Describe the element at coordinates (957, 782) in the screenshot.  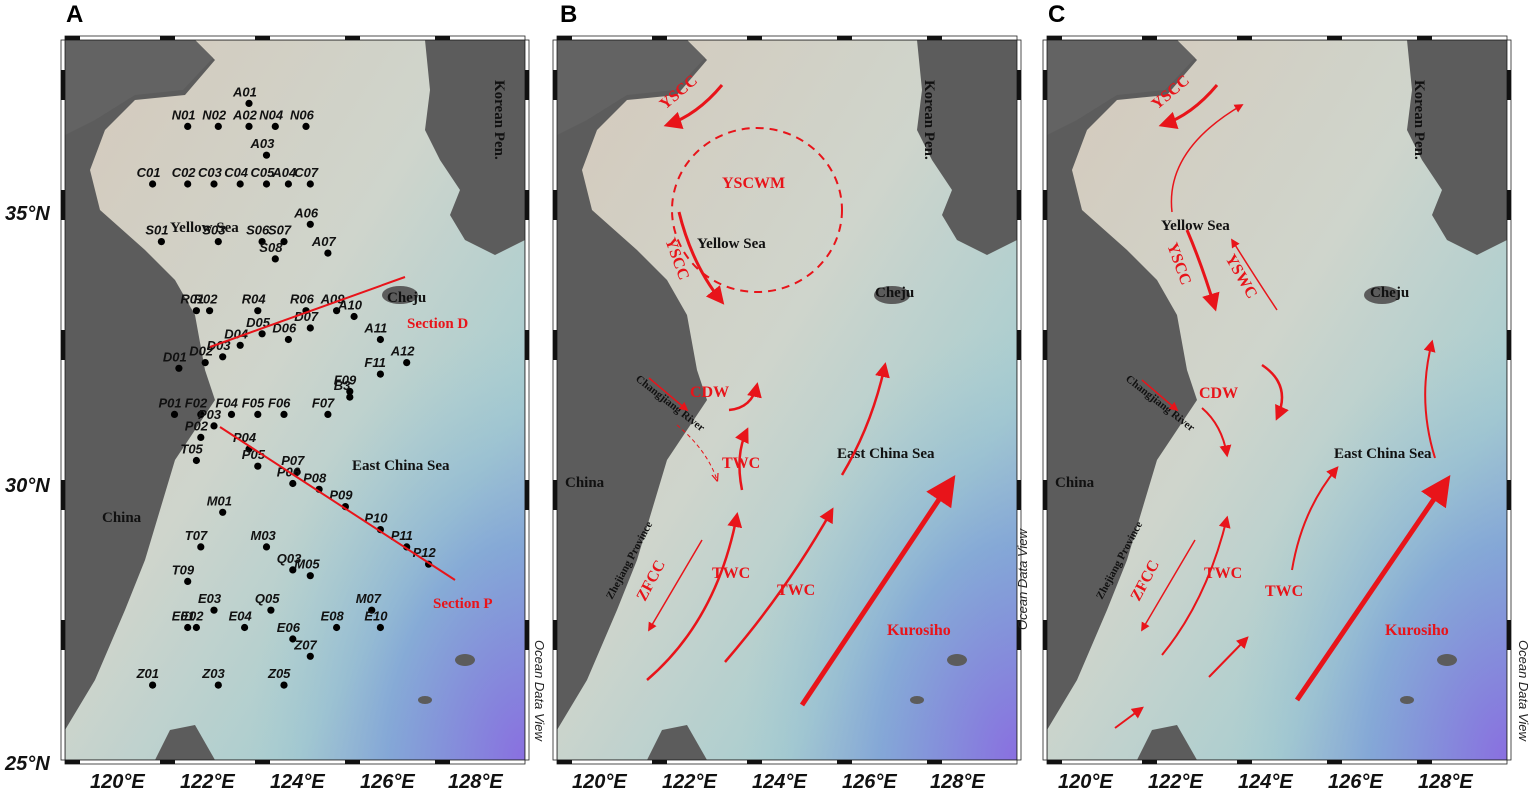
I see `lon-label-b-128: 128°E` at that location.